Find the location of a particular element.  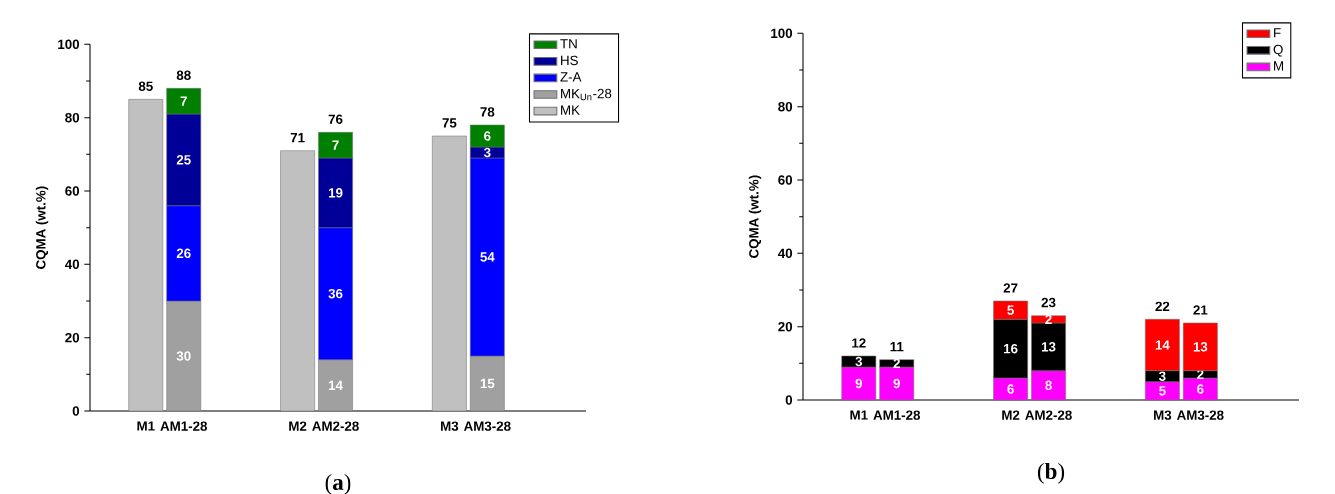

total-label: 76 is located at coordinates (335, 119).